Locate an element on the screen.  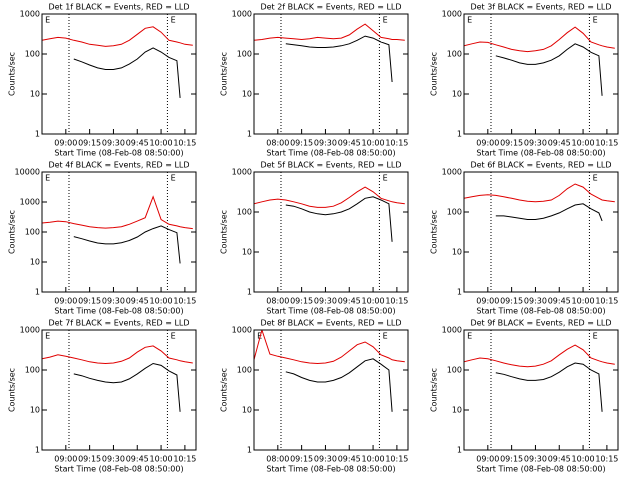
chart-title: Det 7f BLACK = Events, RED = LLD is located at coordinates (118, 323).